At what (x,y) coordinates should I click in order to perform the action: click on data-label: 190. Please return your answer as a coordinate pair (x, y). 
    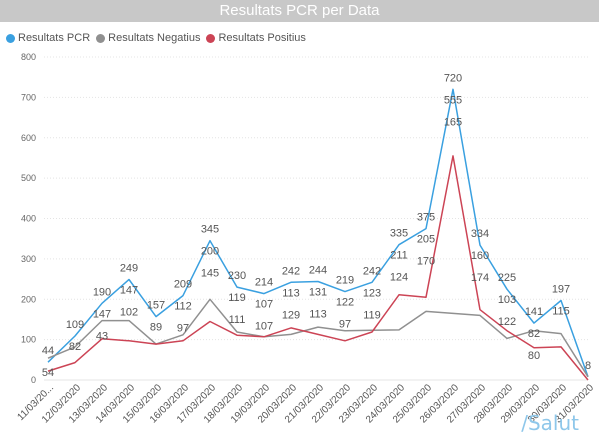
    Looking at the image, I should click on (102, 292).